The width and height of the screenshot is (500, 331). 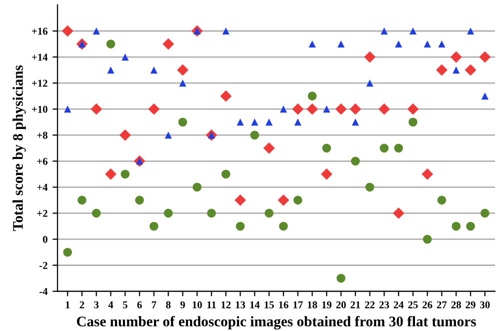 What do you see at coordinates (43, 291) in the screenshot?
I see `y-tick-label: -4` at bounding box center [43, 291].